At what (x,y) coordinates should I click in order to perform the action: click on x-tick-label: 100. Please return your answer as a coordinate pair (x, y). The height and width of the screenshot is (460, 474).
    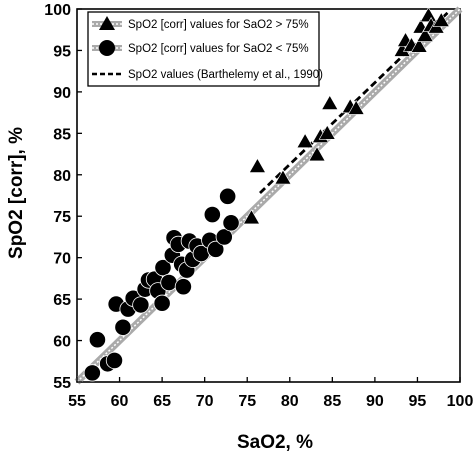
    Looking at the image, I should click on (460, 401).